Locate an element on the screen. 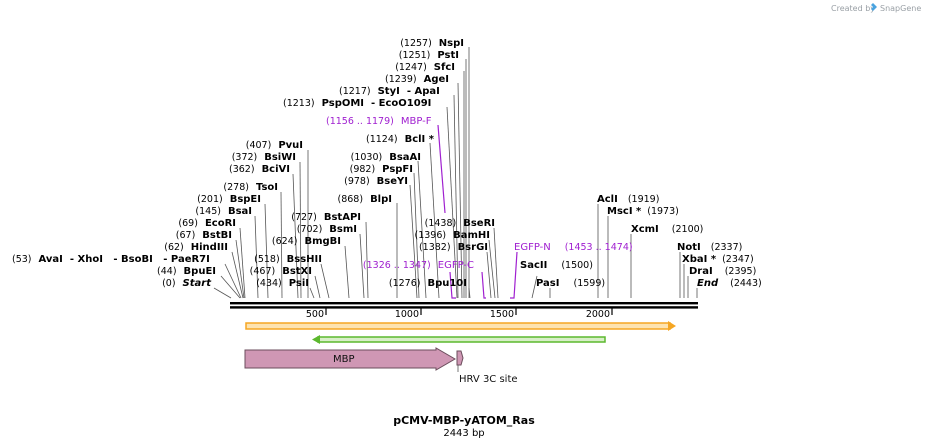 The image size is (929, 448). site-bamhi: (1396) BamHI is located at coordinates (452, 235).